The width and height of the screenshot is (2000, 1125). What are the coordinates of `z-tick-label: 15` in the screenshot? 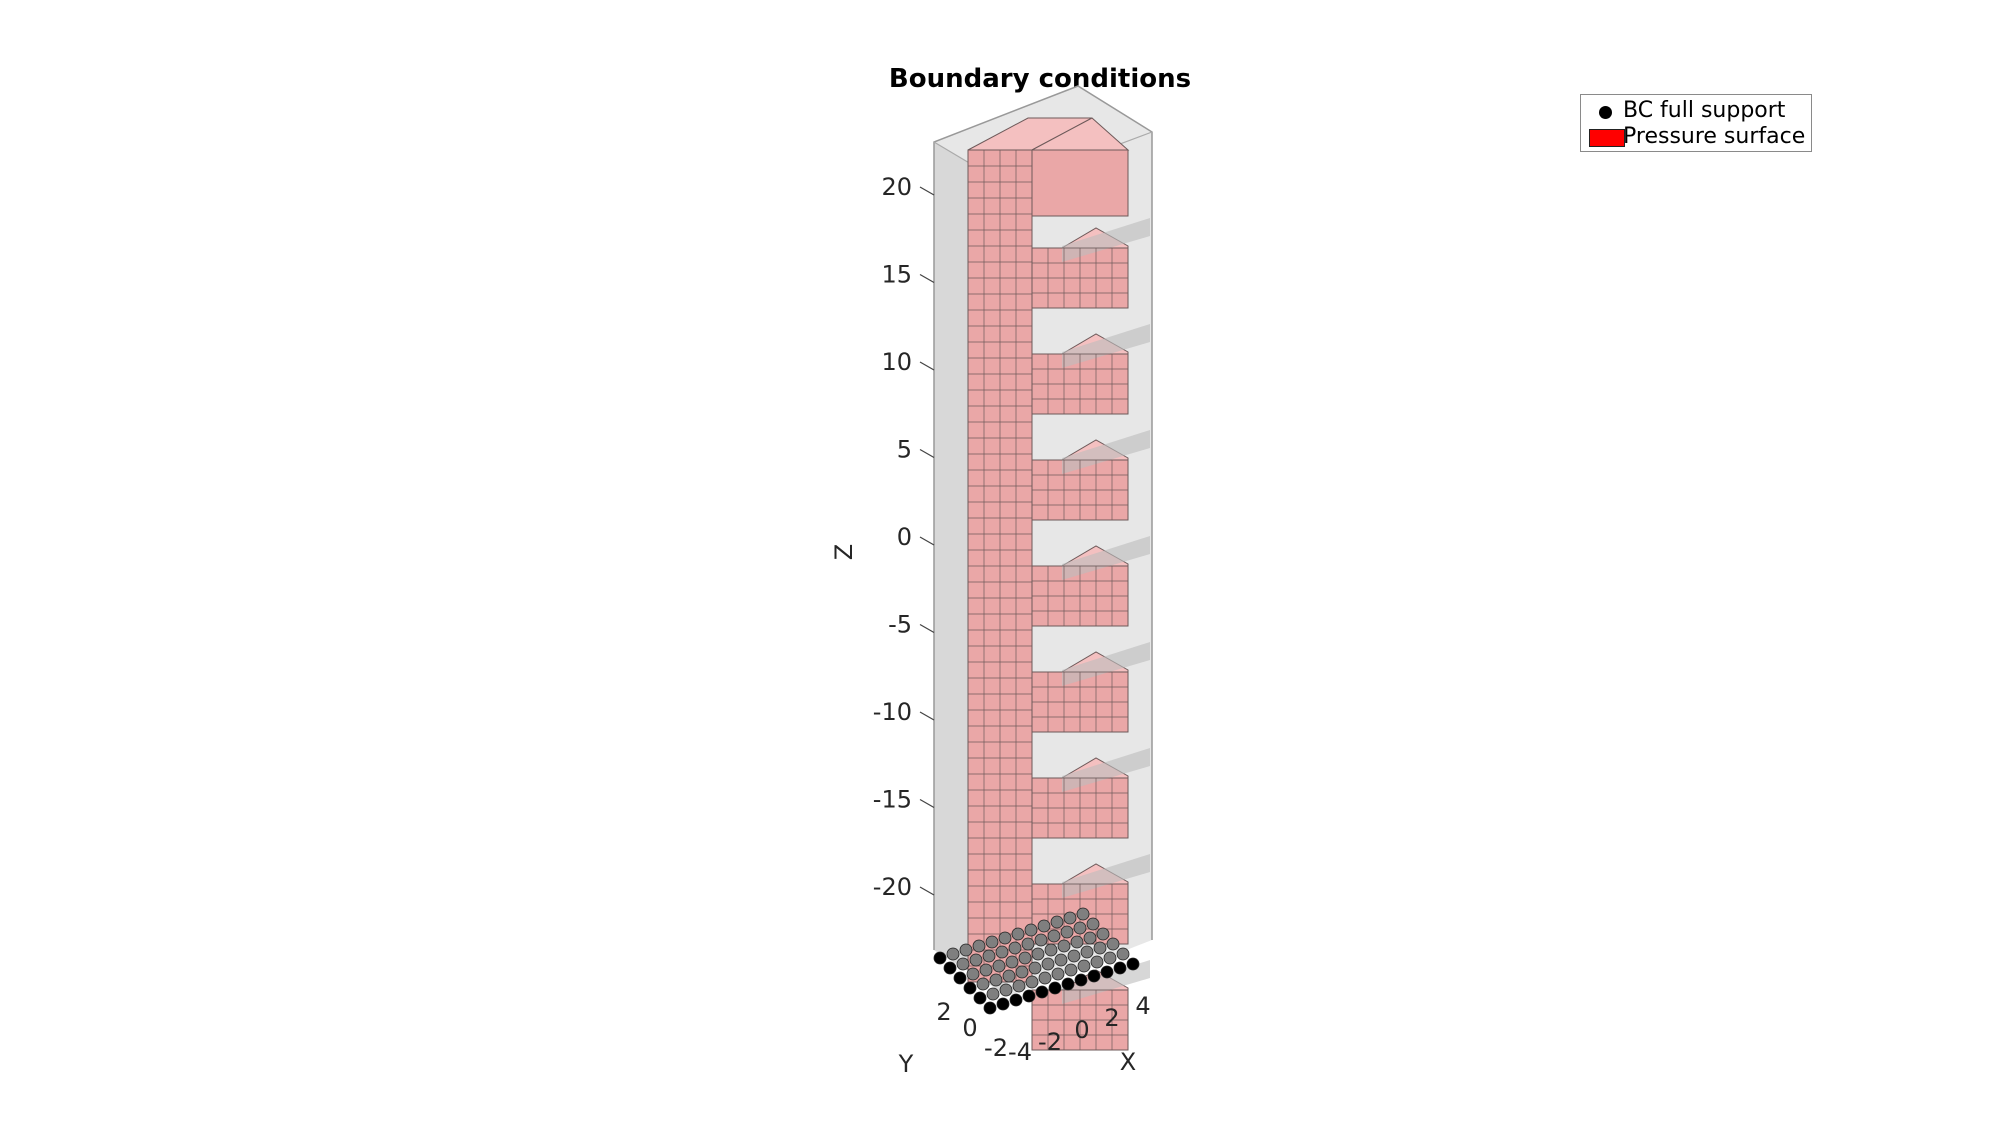 It's located at (896, 275).